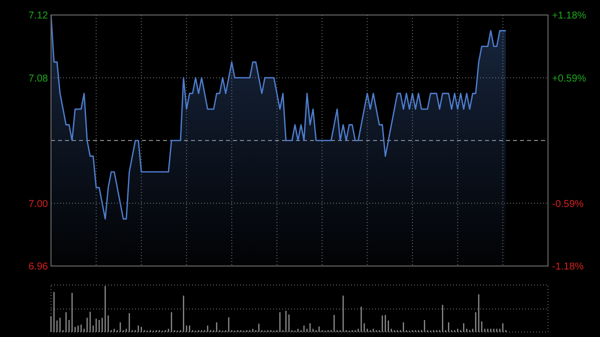  Describe the element at coordinates (568, 267) in the screenshot. I see `y2-tick-label: -1.18%` at that location.